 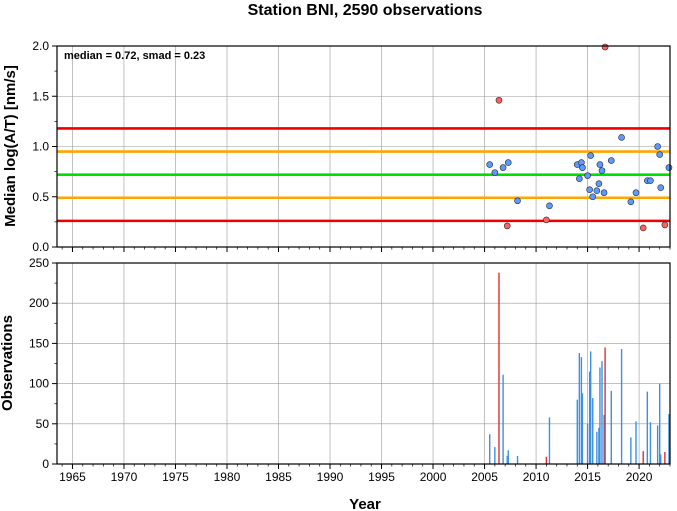 What do you see at coordinates (40, 96) in the screenshot?
I see `top-y-tick-label: 1.5` at bounding box center [40, 96].